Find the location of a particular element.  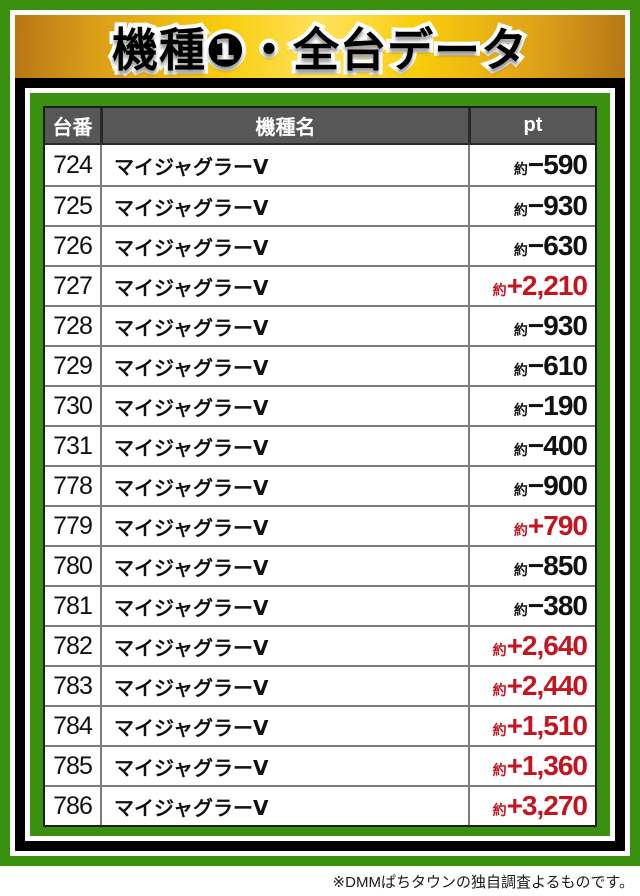

pt-value: 約−900 is located at coordinates (531, 485).